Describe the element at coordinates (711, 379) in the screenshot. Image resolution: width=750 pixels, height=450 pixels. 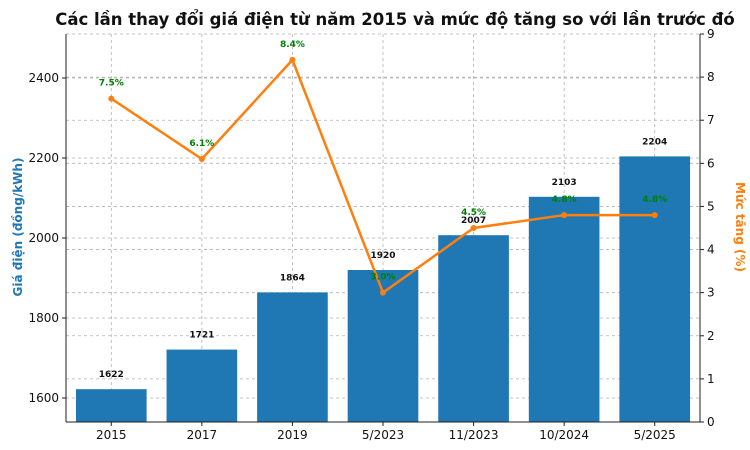
I see `y2-tick-label: 1` at that location.